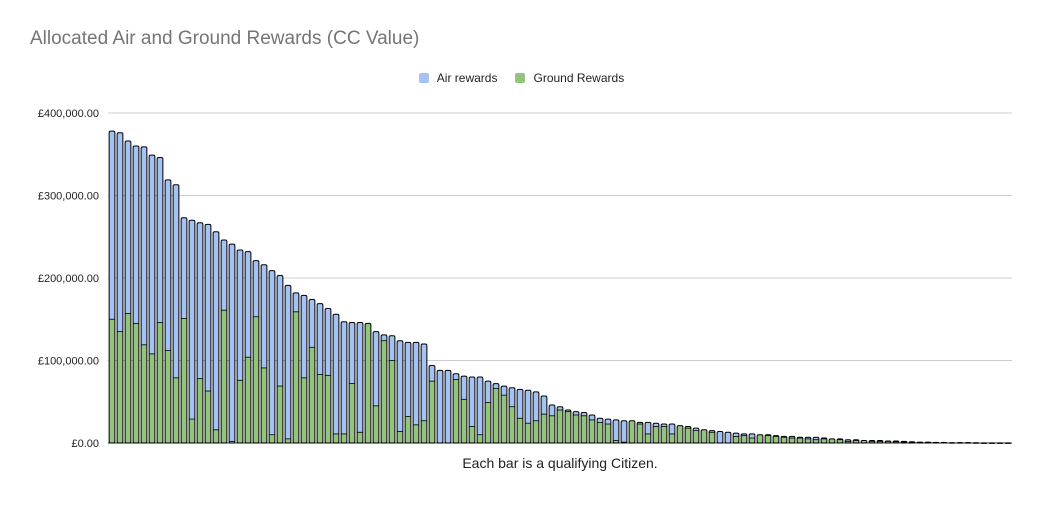 The height and width of the screenshot is (507, 1043). I want to click on legend-item-ground: Ground Rewards, so click(569, 78).